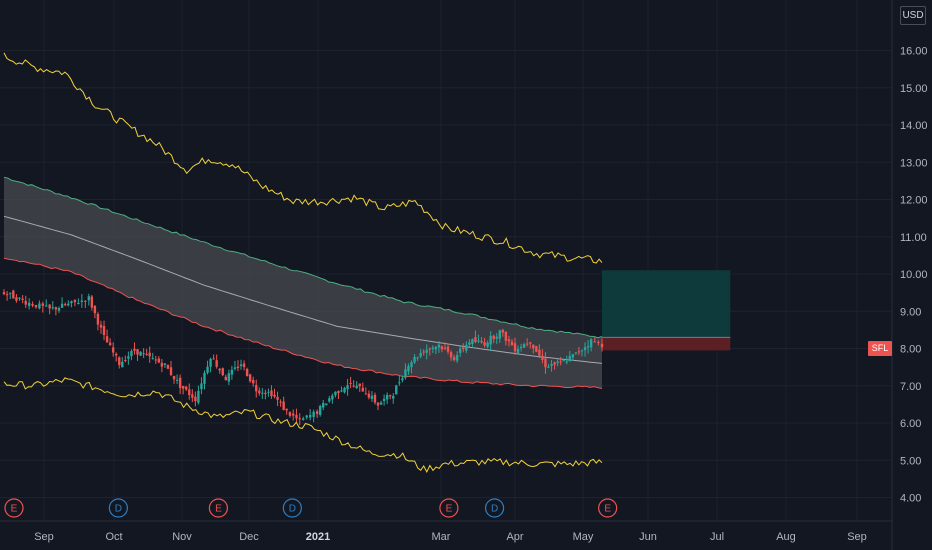  I want to click on x-tick-label: Dec, so click(249, 537).